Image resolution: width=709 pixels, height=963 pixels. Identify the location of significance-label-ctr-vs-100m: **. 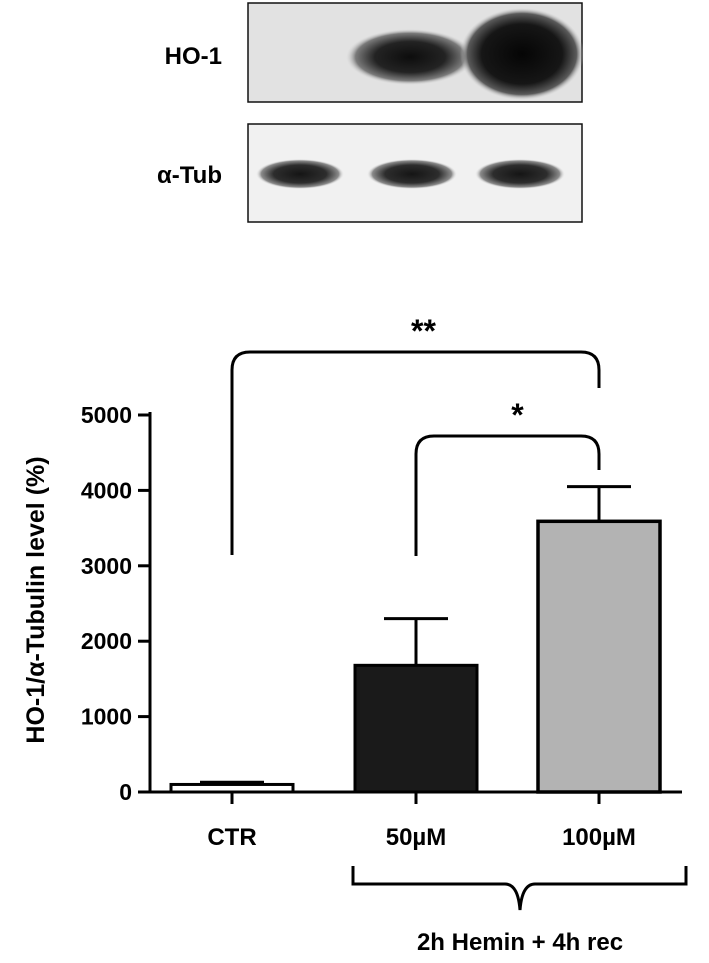
(423, 331).